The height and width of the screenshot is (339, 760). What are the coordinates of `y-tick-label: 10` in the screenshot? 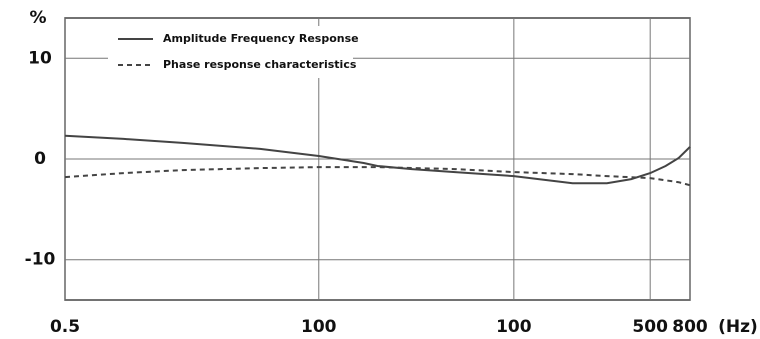 It's located at (40, 58).